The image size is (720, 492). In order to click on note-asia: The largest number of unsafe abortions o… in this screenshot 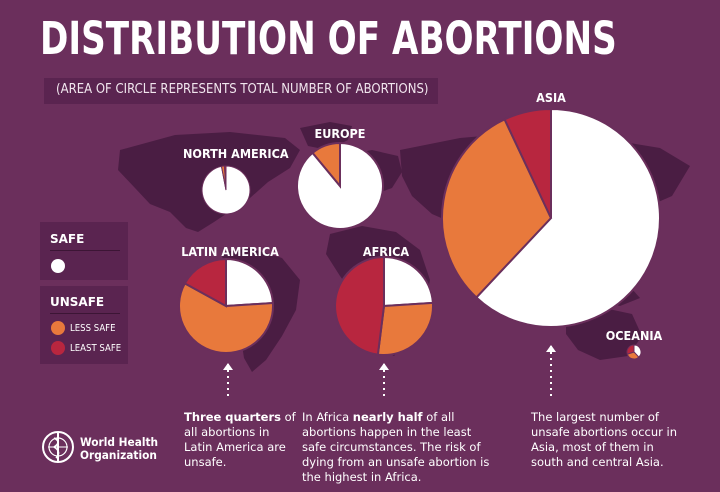, I will do `click(604, 439)`.